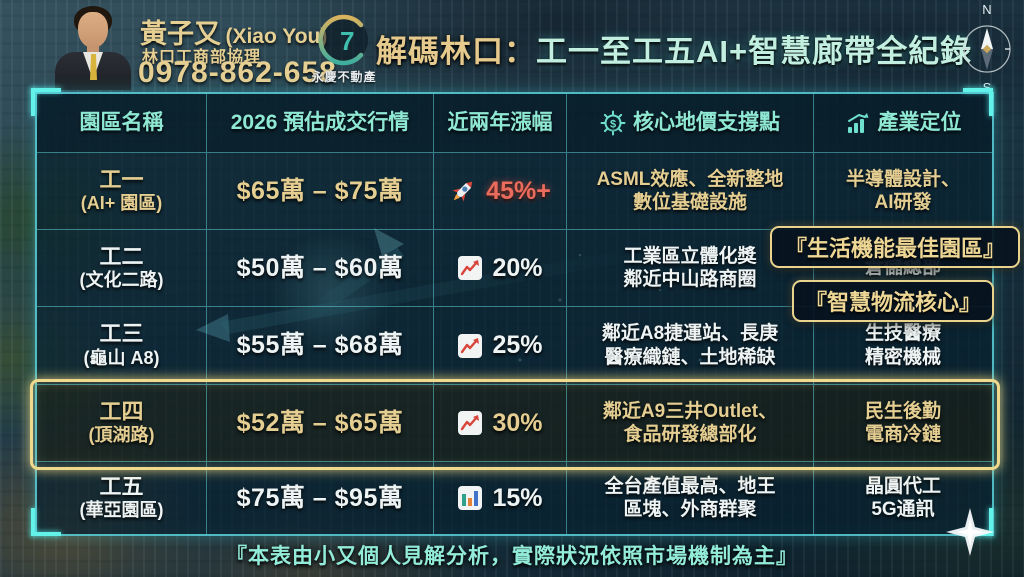  I want to click on table-row-industry: 民生後勤 電商冷鏈, so click(903, 423).